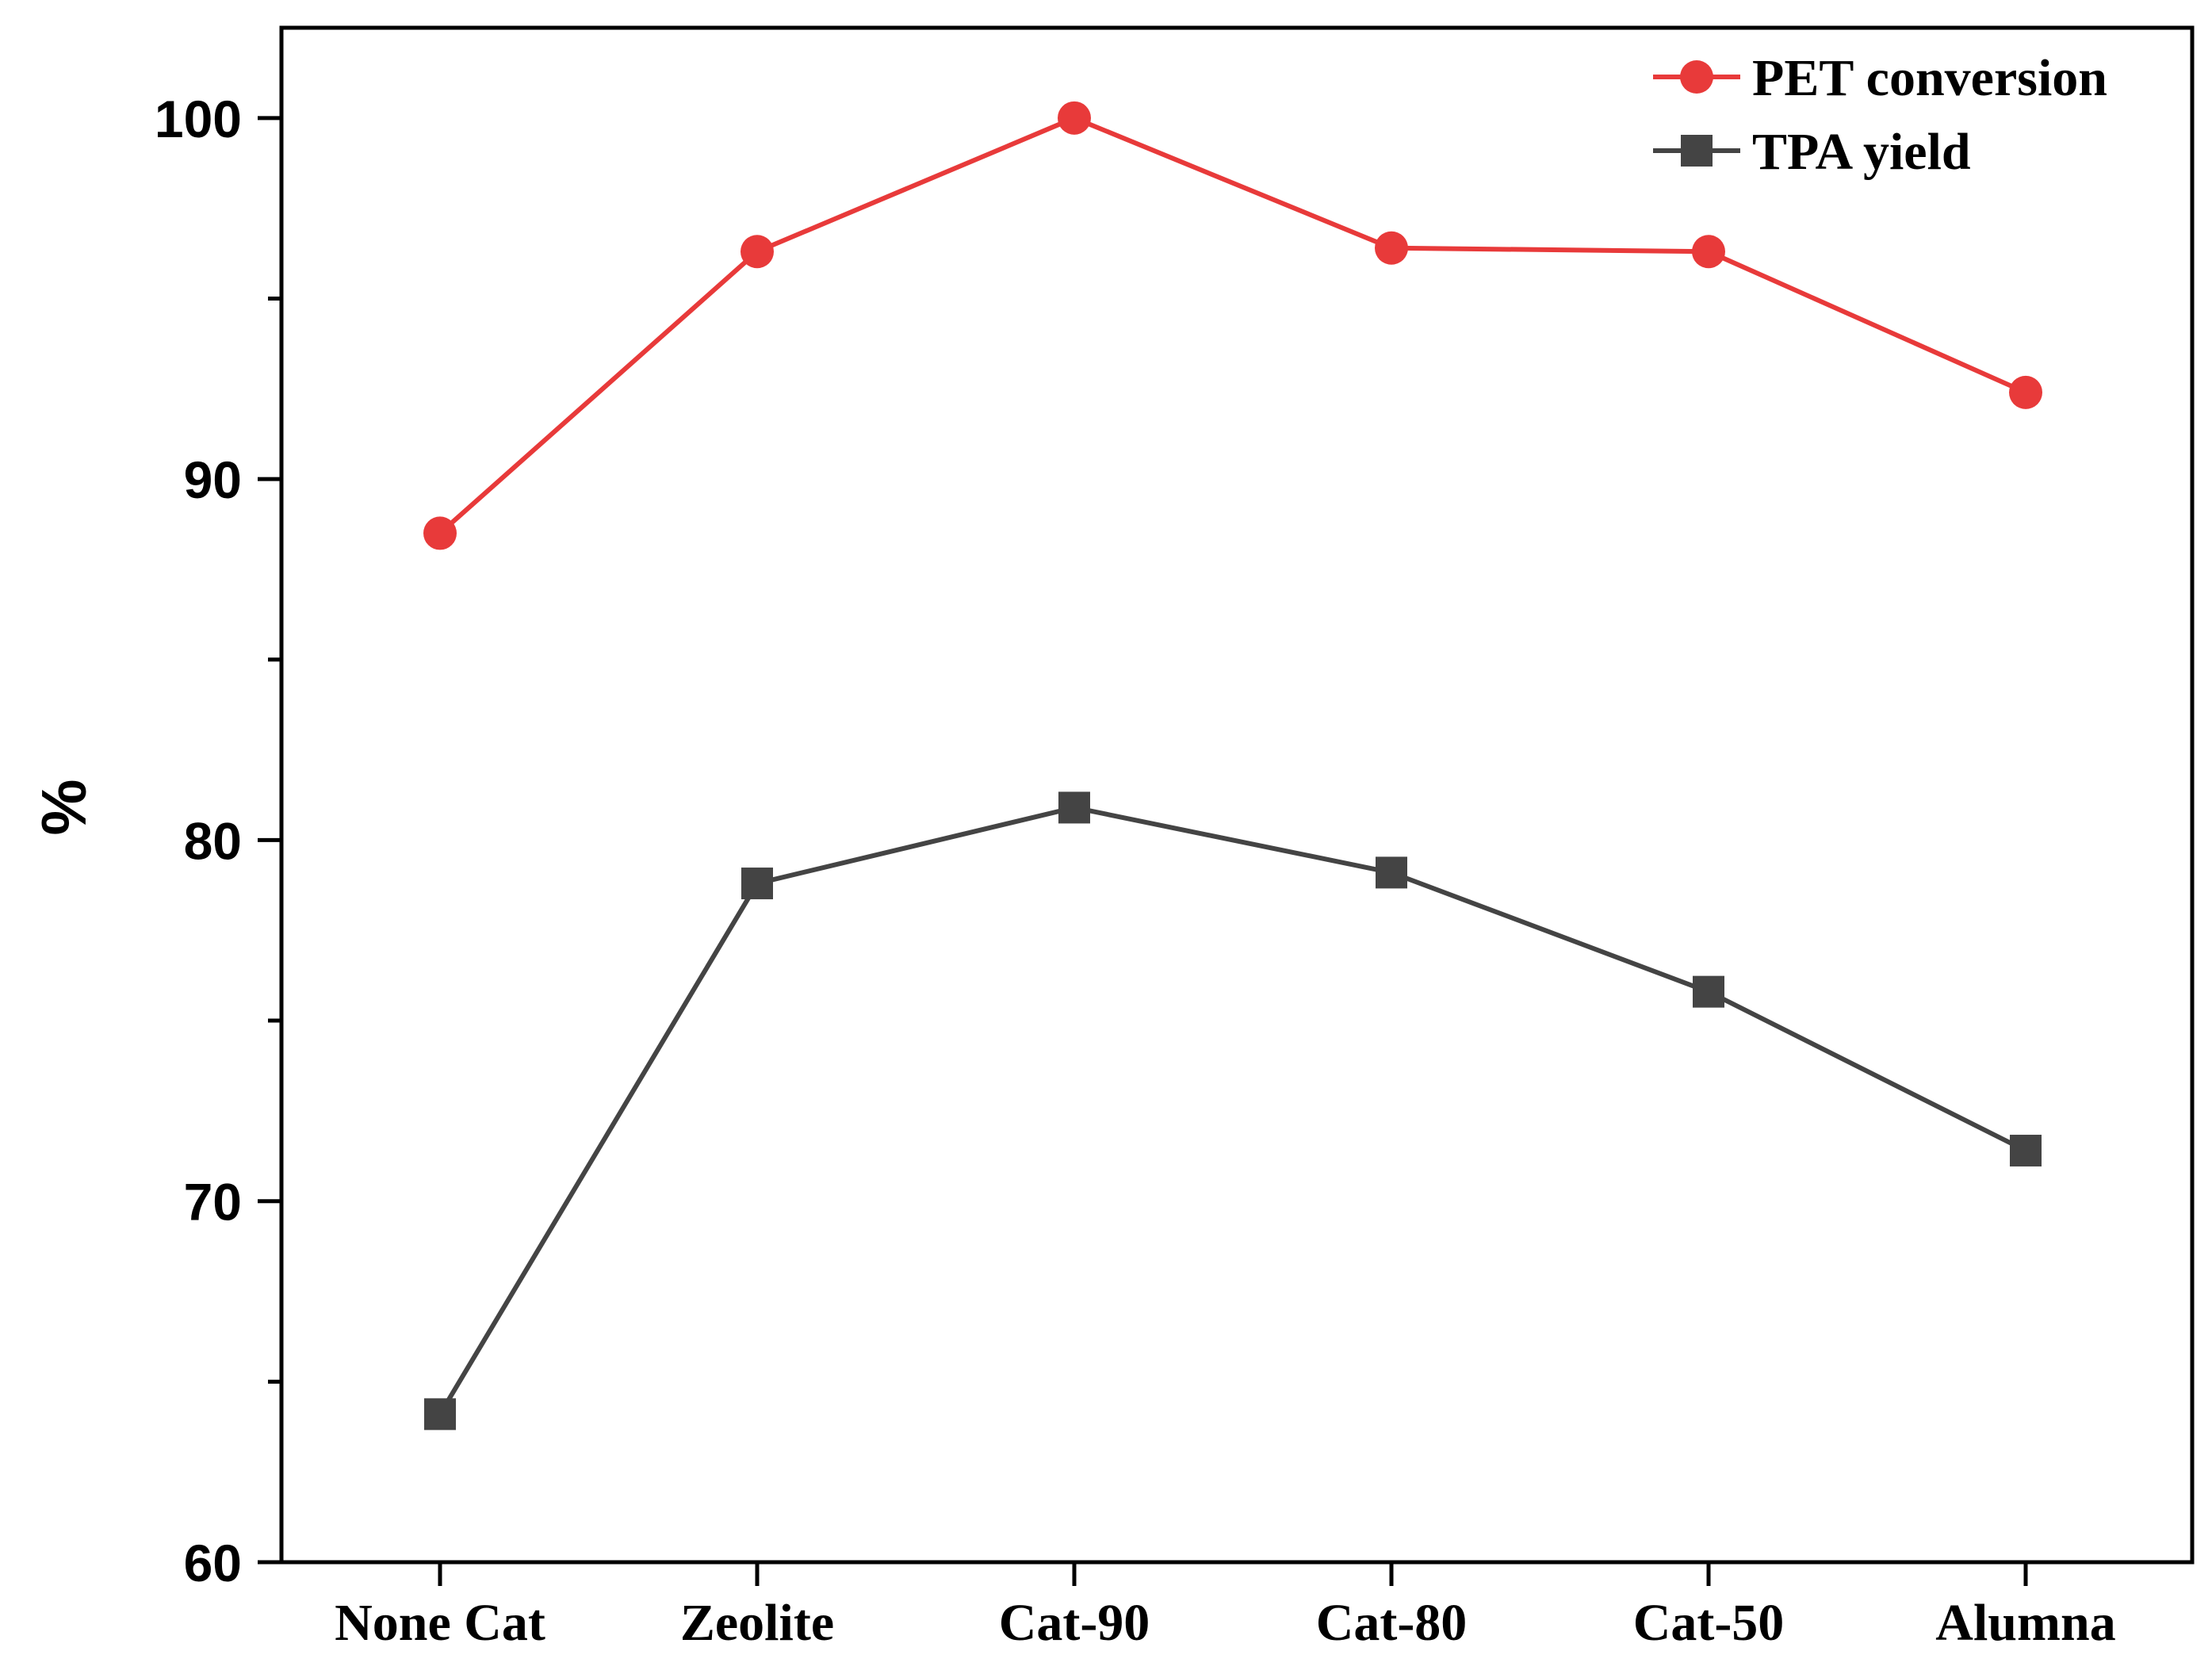  I want to click on legend-item: PET conversion, so click(1880, 78).